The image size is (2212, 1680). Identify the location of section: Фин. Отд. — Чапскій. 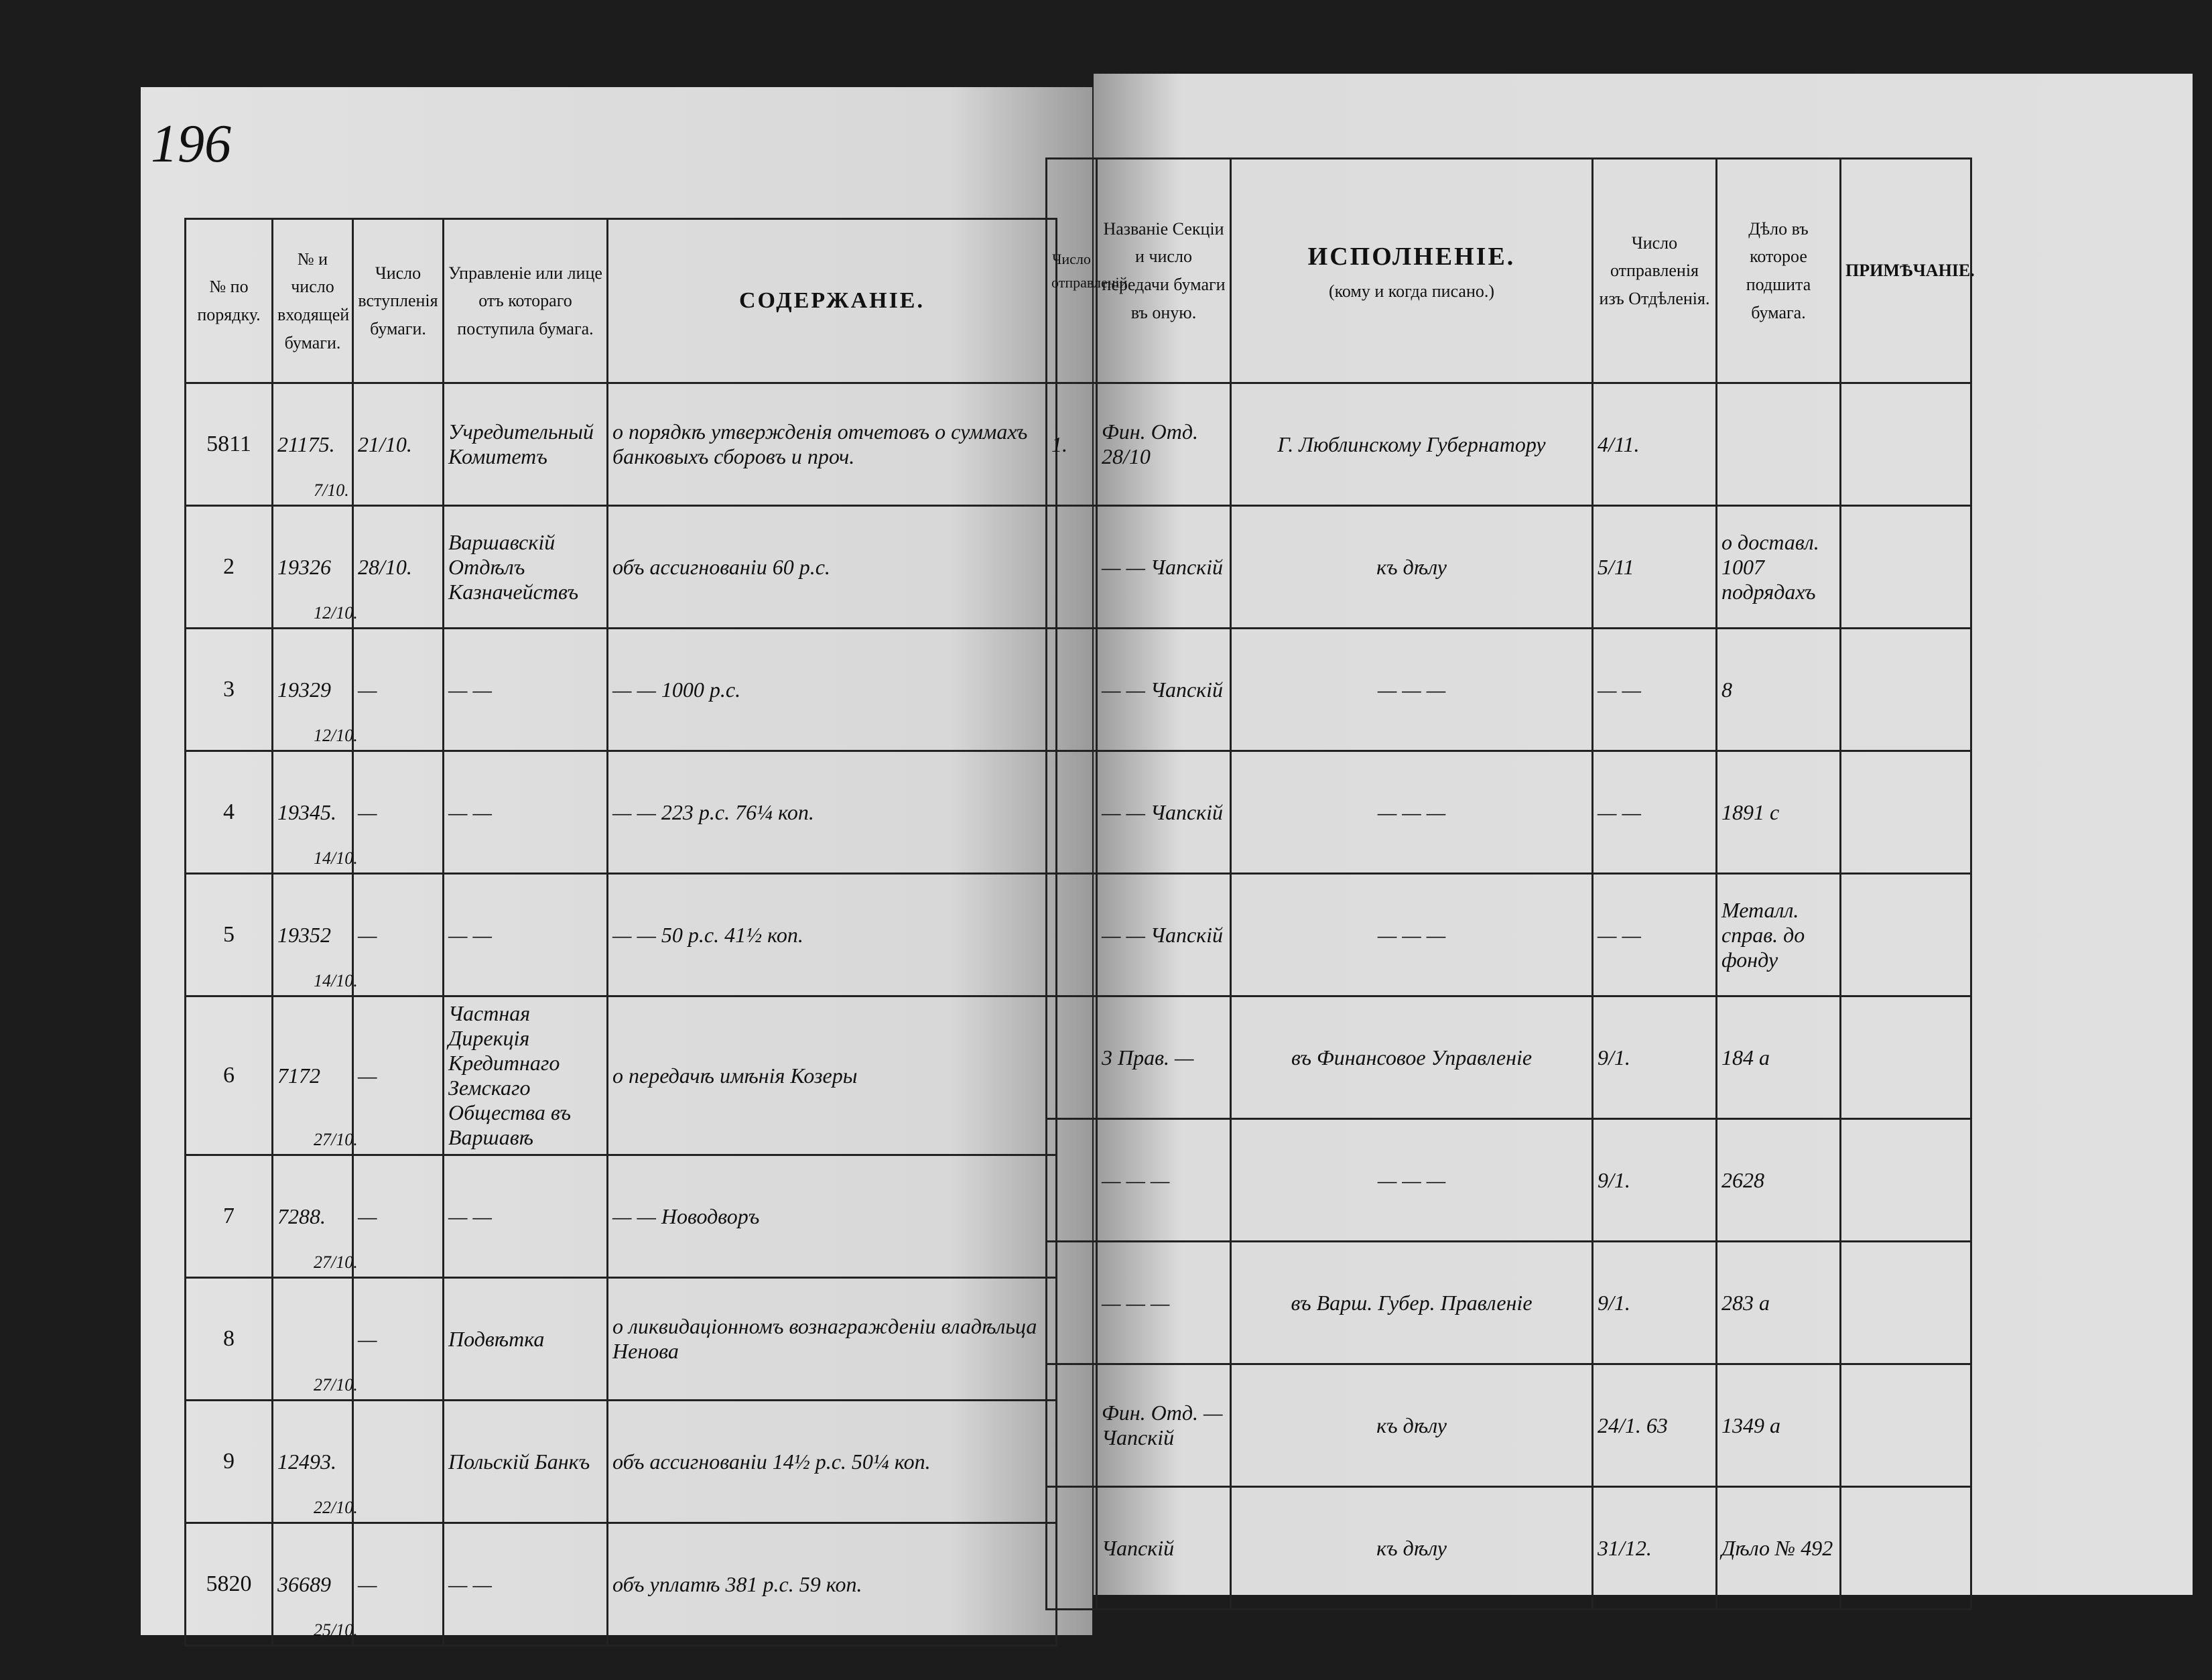
(1162, 1425).